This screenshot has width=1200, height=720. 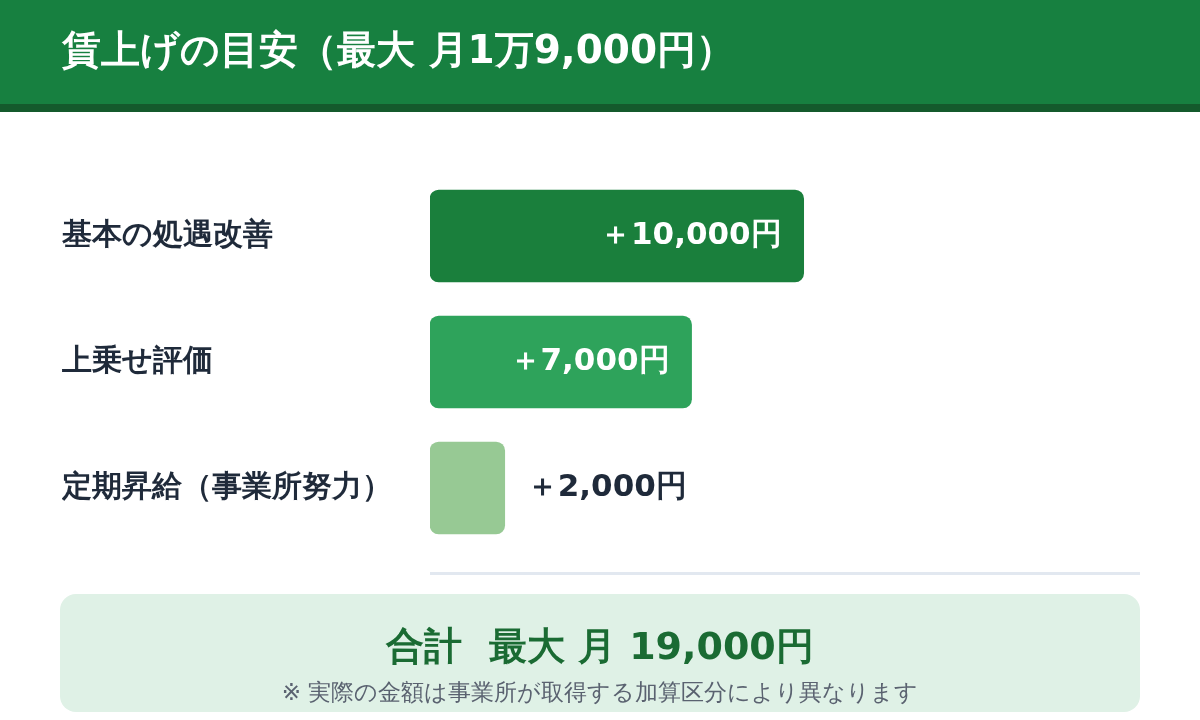 I want to click on chart-title: 賃上げの目安（最大 月1万9,000円）, so click(x=399, y=50).